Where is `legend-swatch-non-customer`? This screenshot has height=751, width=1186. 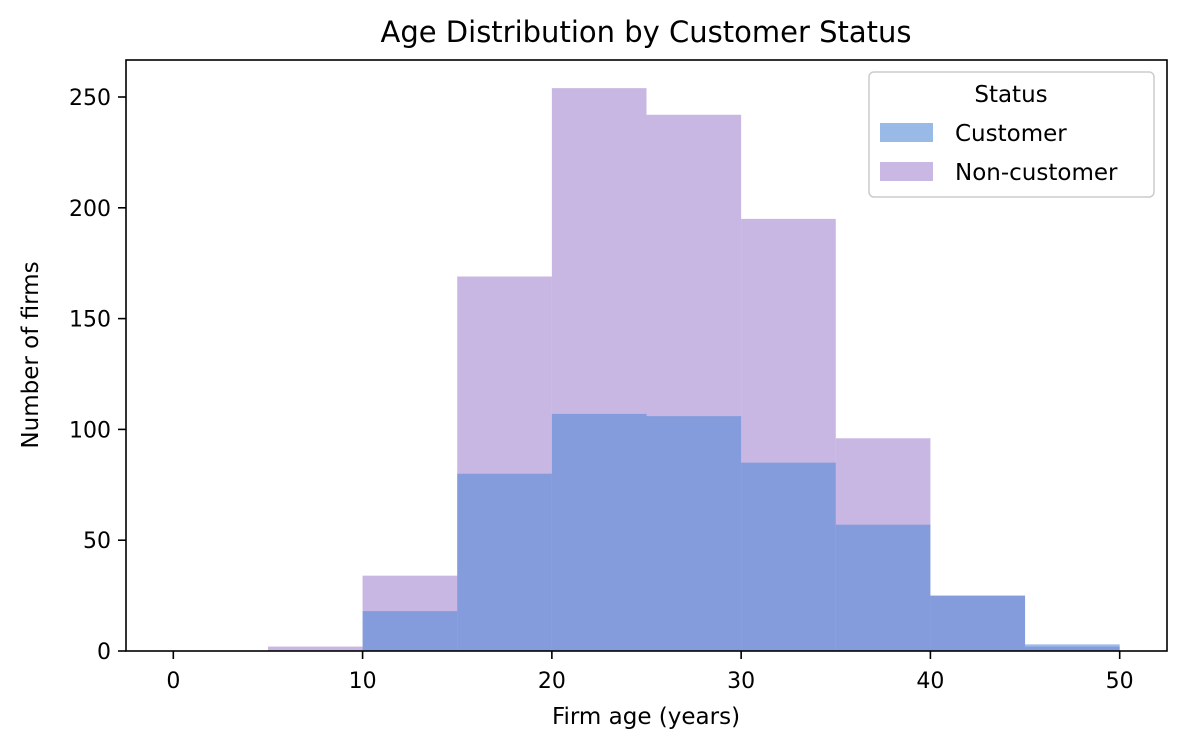
legend-swatch-non-customer is located at coordinates (906, 171).